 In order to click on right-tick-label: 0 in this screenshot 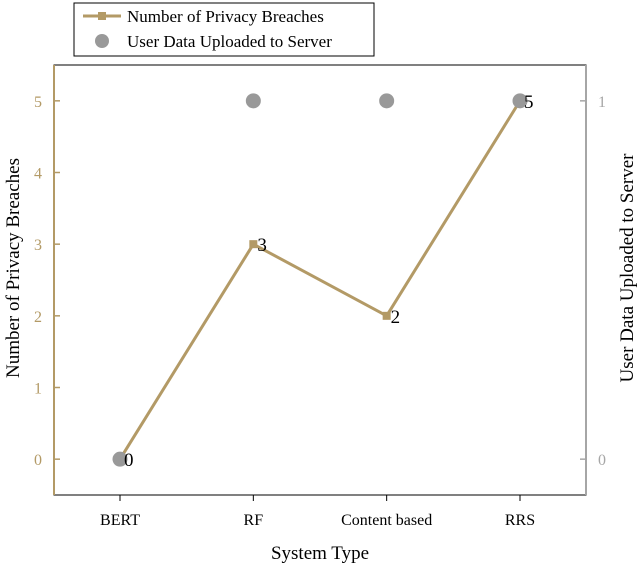, I will do `click(602, 460)`.